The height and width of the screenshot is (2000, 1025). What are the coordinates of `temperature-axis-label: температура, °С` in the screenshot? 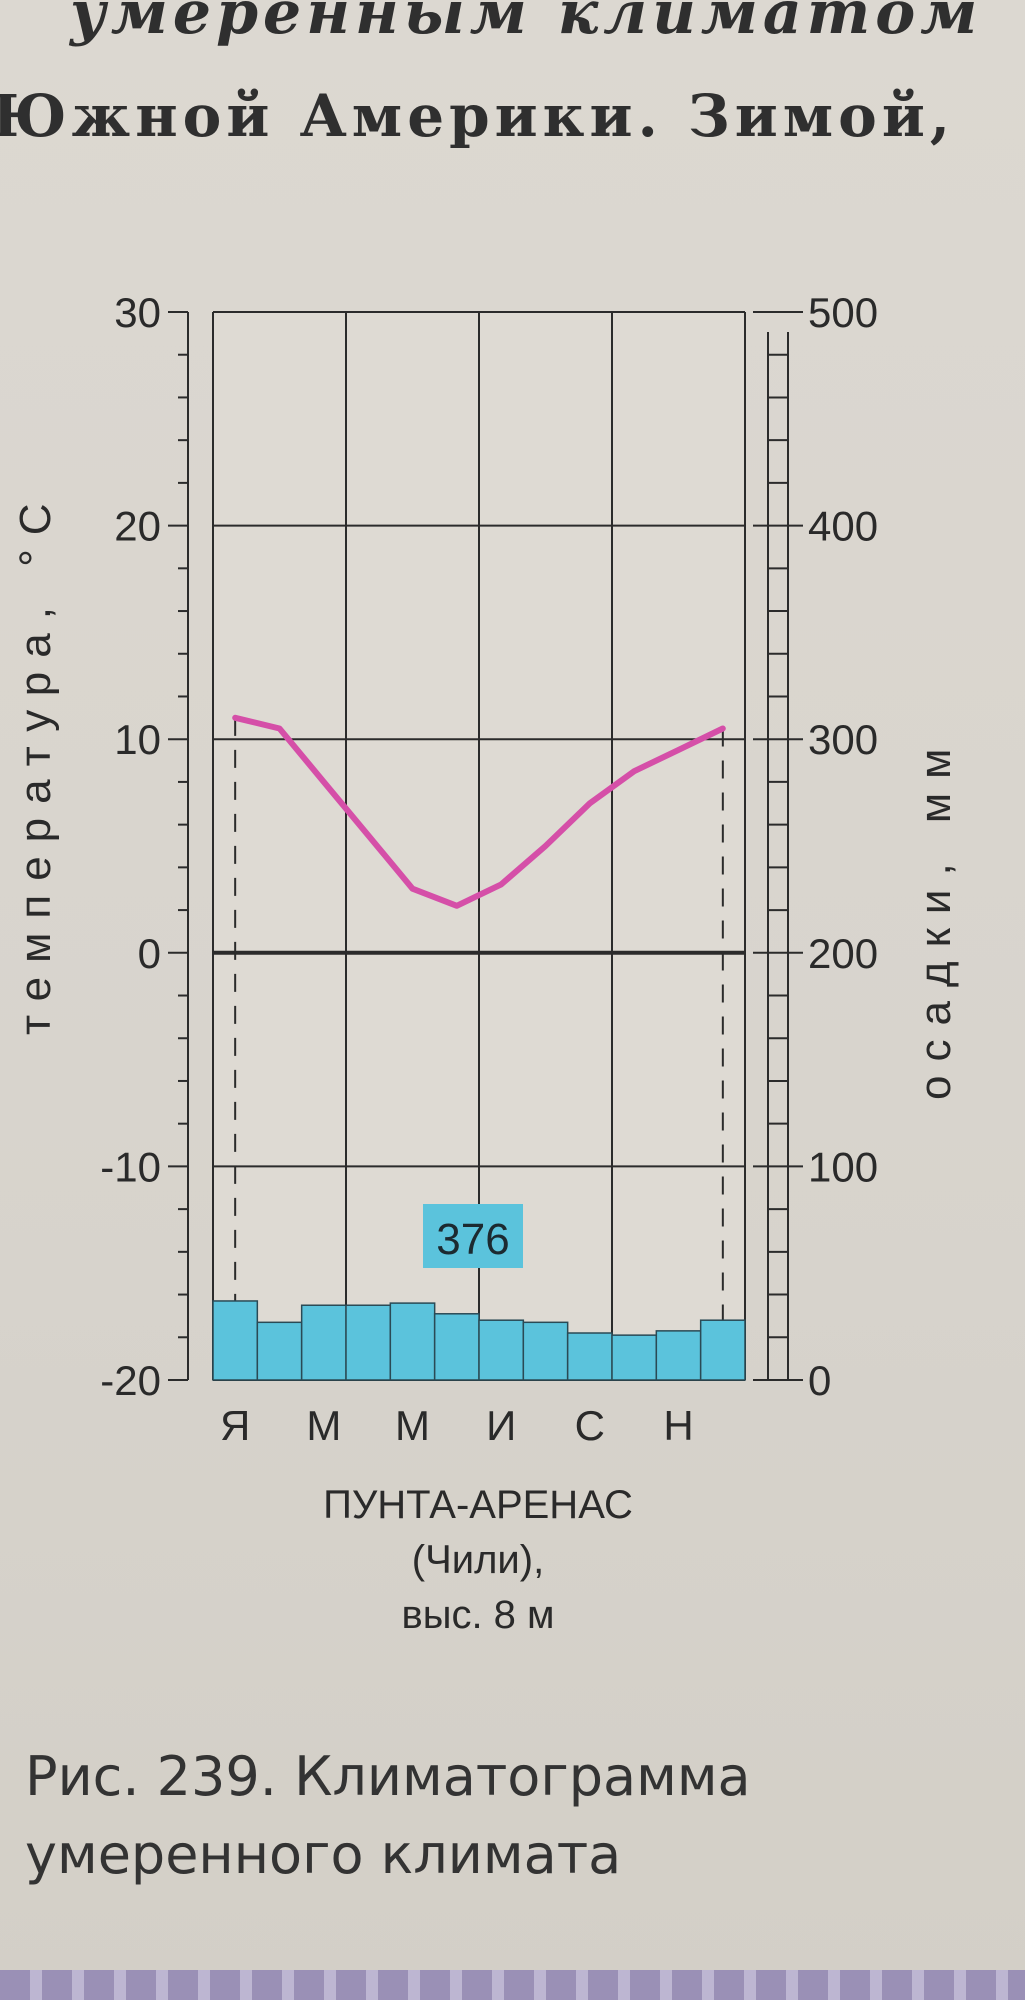 It's located at (35, 762).